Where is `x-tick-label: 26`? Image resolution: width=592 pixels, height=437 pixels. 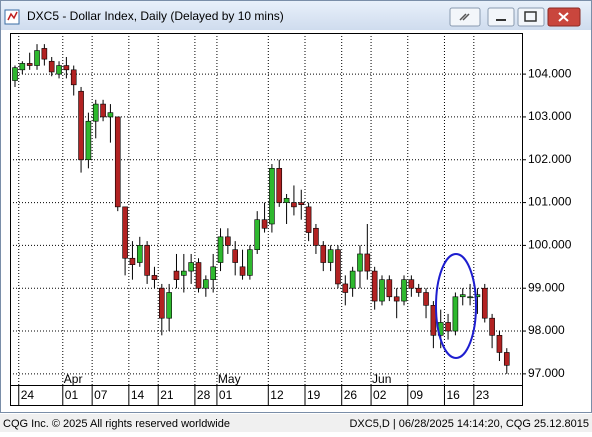
x-tick-label: 26 is located at coordinates (351, 395).